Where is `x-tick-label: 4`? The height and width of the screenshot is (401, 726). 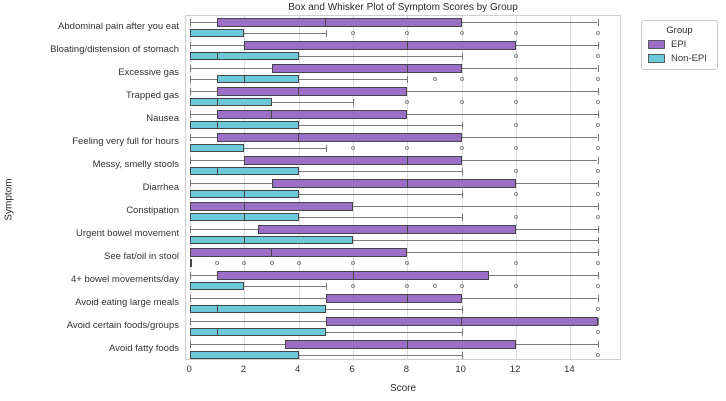
x-tick-label: 4 is located at coordinates (298, 369).